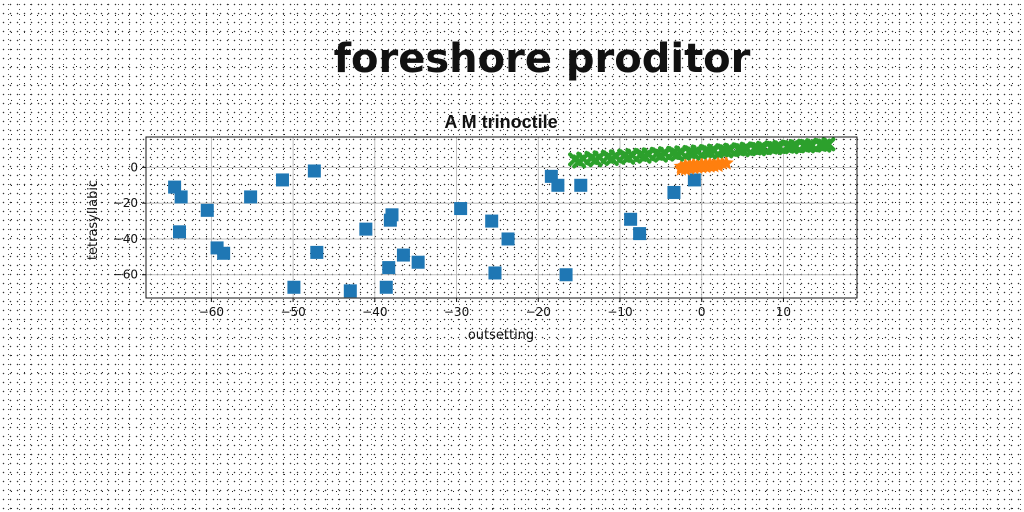  I want to click on x-axis-label: outsetting, so click(501, 335).